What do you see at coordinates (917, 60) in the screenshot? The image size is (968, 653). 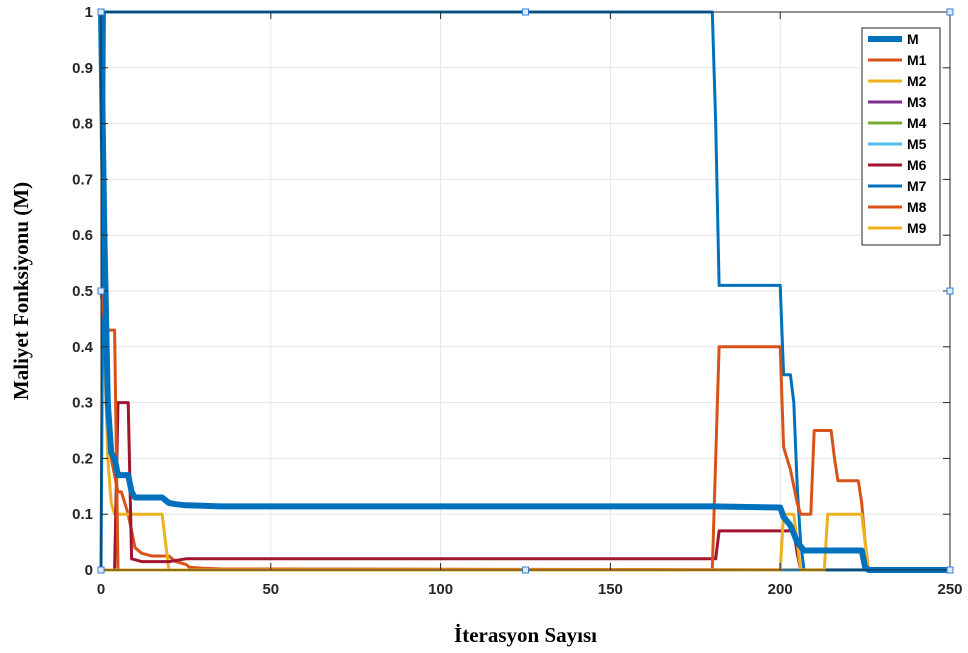 I see `legend-label-m1: M1` at bounding box center [917, 60].